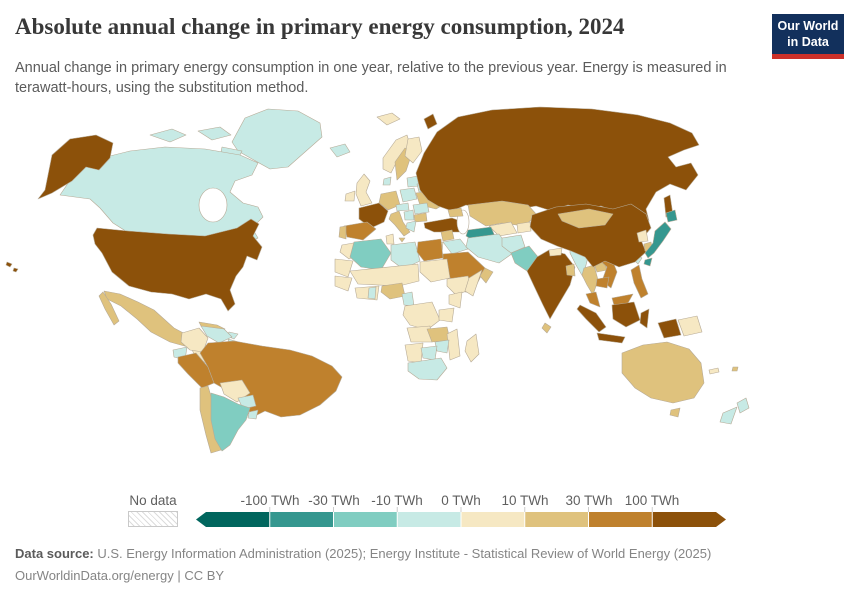 The height and width of the screenshot is (600, 850). What do you see at coordinates (546, 328) in the screenshot?
I see `country-sri-lanka` at bounding box center [546, 328].